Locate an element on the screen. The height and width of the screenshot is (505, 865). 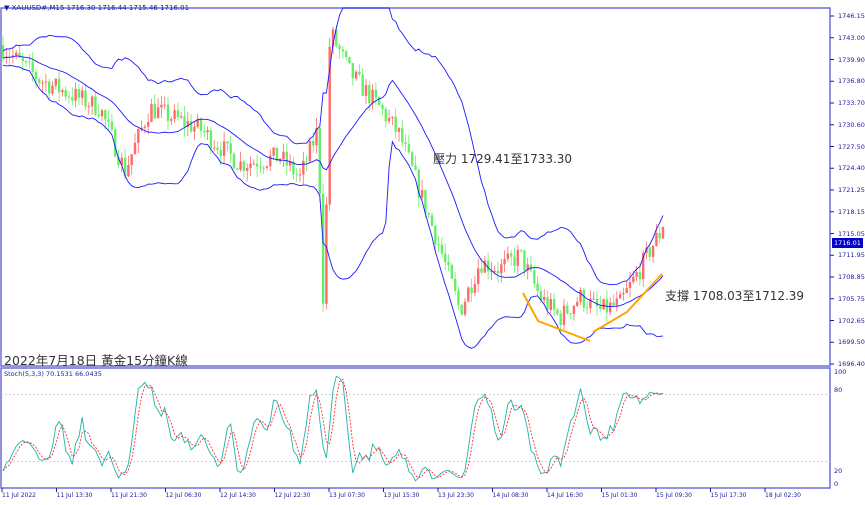
price-axis-label: 1711.95 is located at coordinates (851, 255).